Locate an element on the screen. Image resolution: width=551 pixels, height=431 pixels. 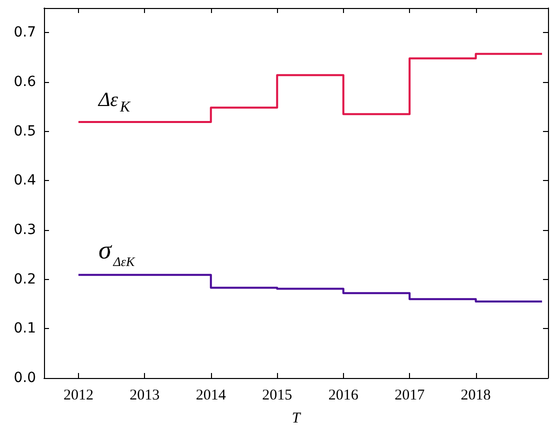
x-tick-label: 2018 is located at coordinates (475, 396).